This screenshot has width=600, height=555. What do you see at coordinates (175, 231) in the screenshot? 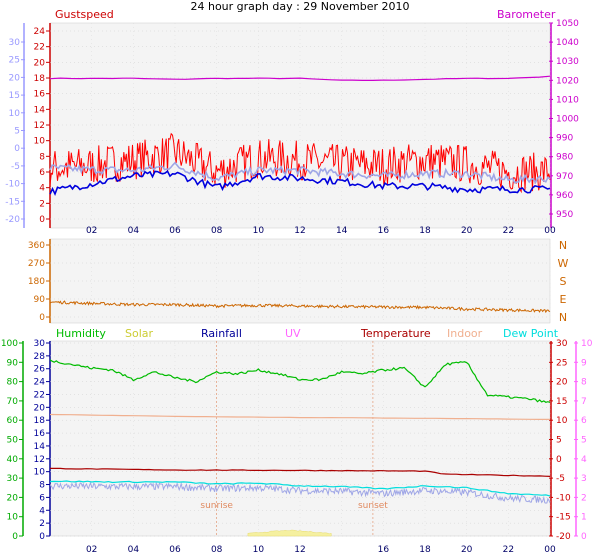
I see `panel1-x-tick-label: 06` at bounding box center [175, 231].